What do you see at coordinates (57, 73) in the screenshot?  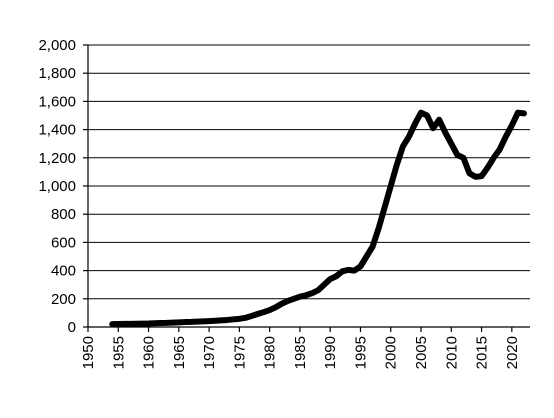 I see `y-tick-label-1800: 1,800` at bounding box center [57, 73].